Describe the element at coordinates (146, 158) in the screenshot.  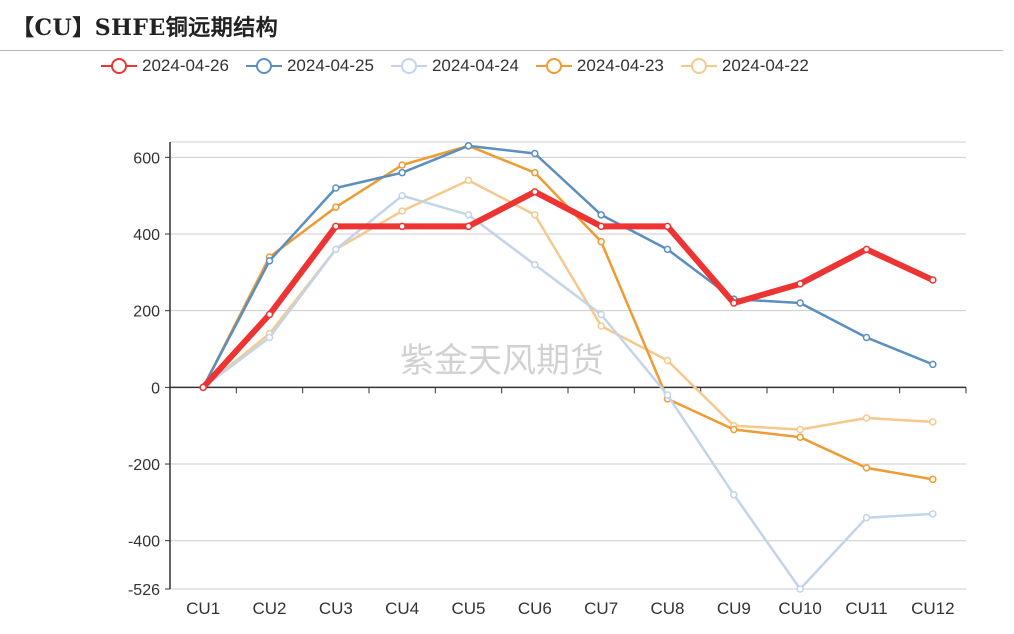
I see `y-tick-label: 600` at that location.